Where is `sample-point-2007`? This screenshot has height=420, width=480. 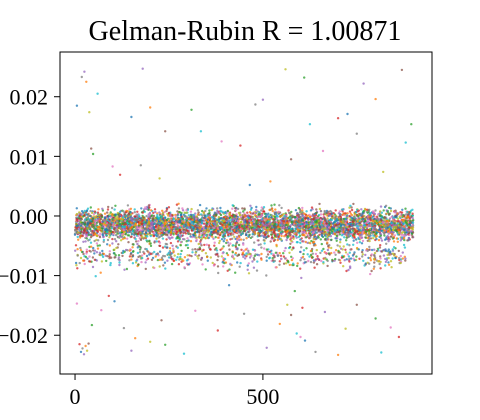 sample-point-2007 is located at coordinates (243, 239).